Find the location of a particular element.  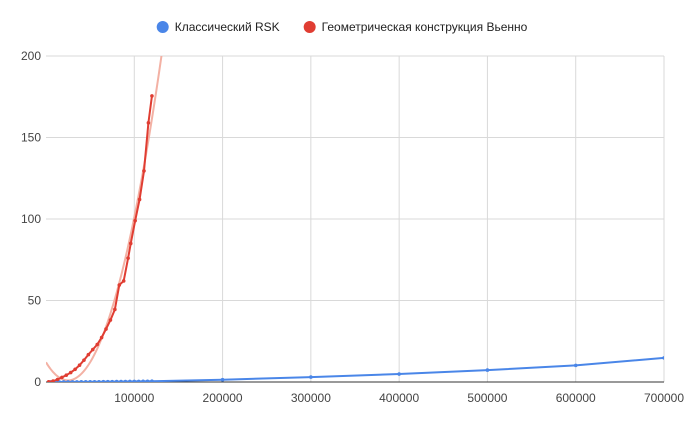

x-tick-label: 100000 is located at coordinates (134, 398).